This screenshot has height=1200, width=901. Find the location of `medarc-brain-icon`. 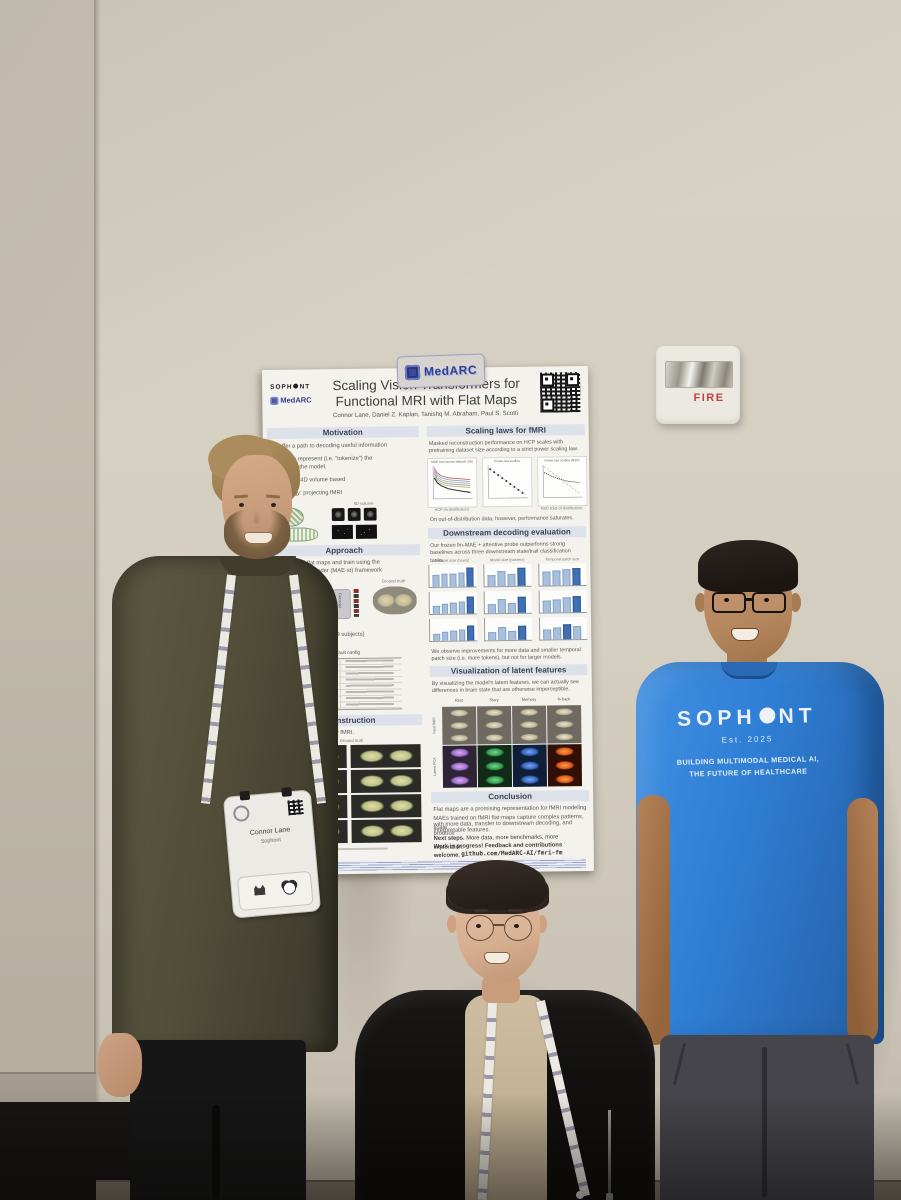

medarc-brain-icon is located at coordinates (274, 400).